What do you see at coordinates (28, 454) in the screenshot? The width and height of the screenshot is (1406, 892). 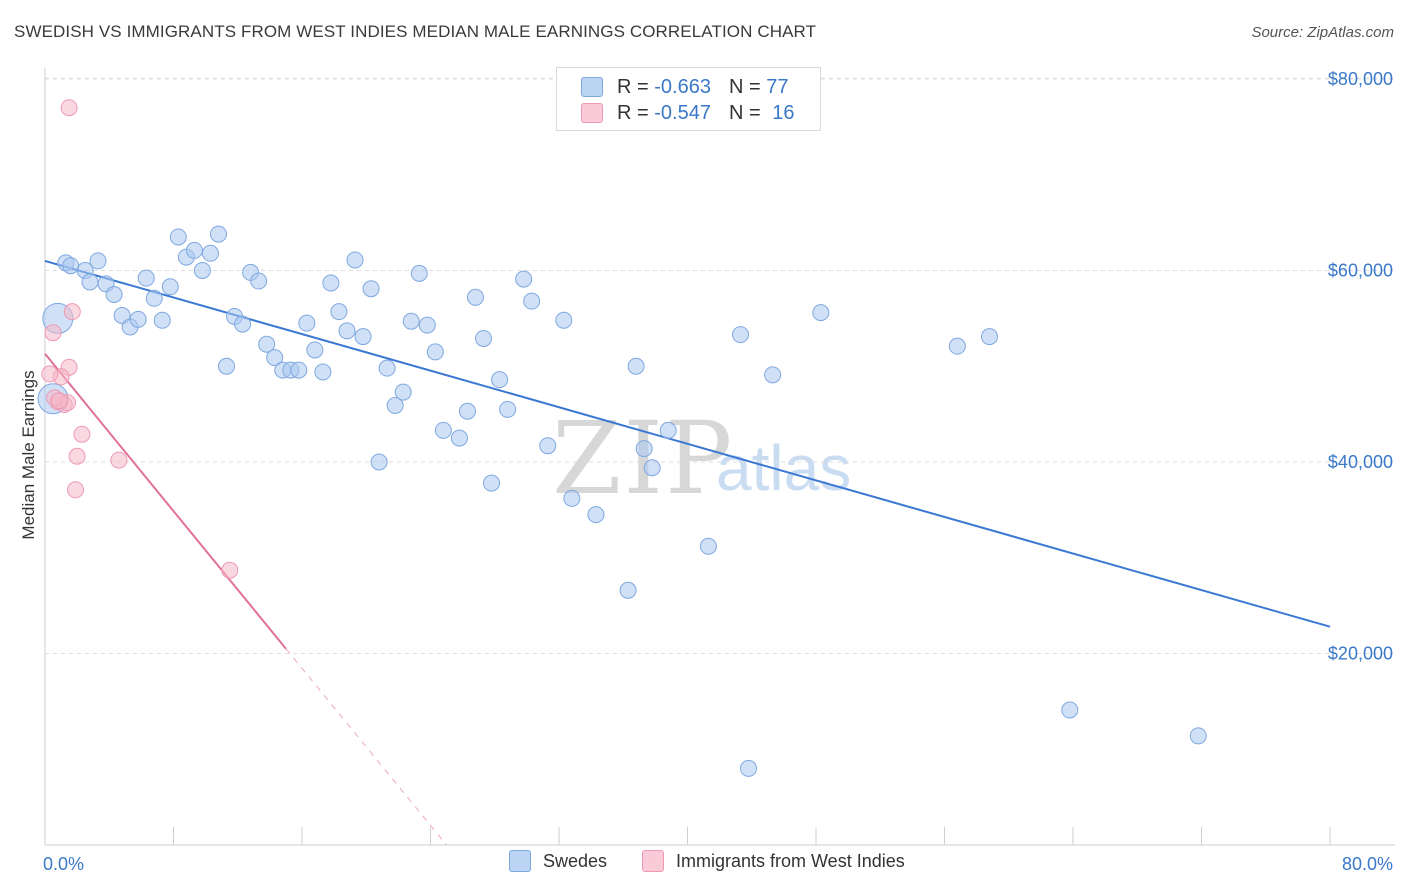 I see `y-axis-title: Median Male Earnings` at bounding box center [28, 454].